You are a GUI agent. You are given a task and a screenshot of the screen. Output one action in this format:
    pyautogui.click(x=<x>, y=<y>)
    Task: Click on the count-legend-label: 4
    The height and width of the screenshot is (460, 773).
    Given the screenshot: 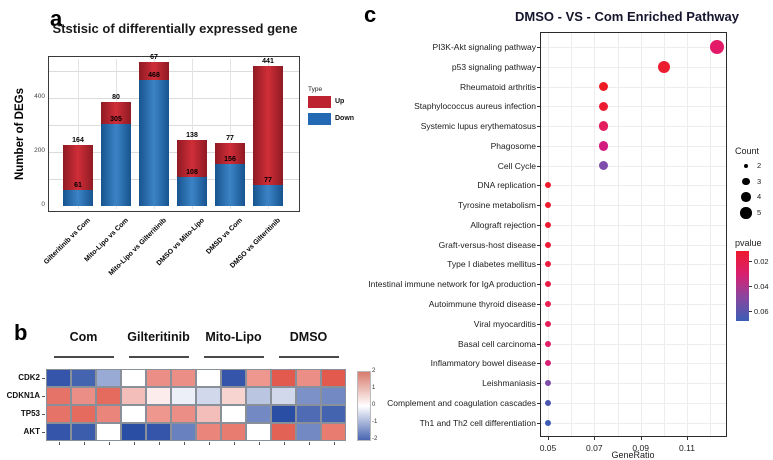 What is the action you would take?
    pyautogui.click(x=759, y=197)
    